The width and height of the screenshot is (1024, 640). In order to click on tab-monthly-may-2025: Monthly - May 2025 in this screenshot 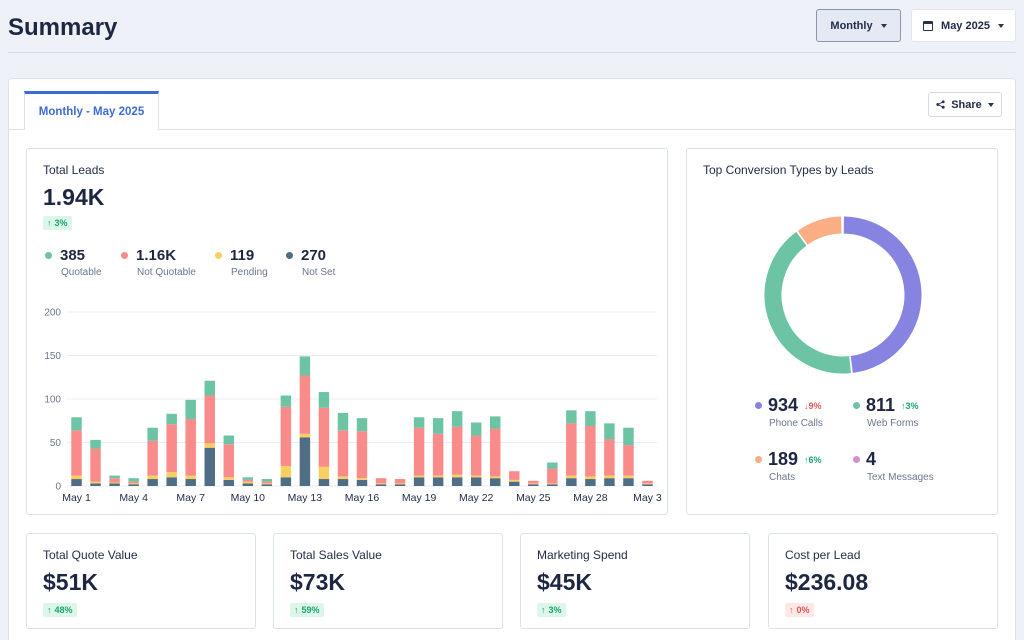, I will do `click(91, 110)`.